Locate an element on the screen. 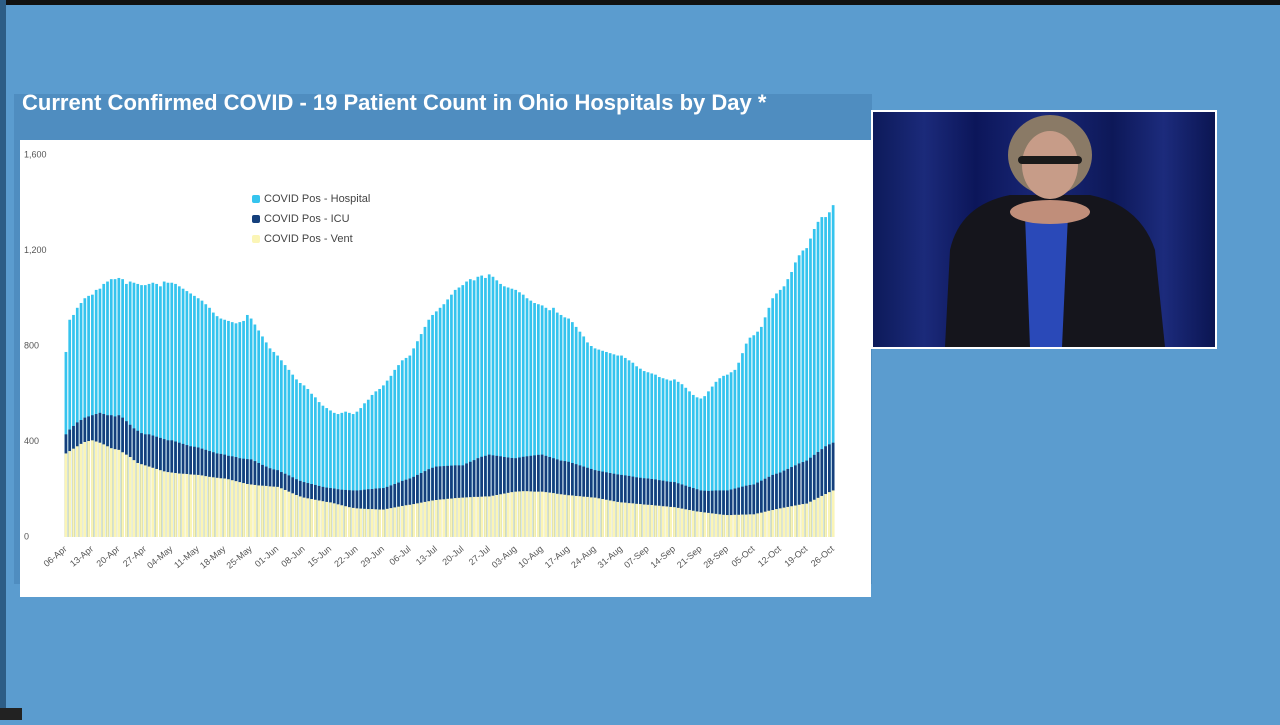  corner-mark is located at coordinates (11, 714).